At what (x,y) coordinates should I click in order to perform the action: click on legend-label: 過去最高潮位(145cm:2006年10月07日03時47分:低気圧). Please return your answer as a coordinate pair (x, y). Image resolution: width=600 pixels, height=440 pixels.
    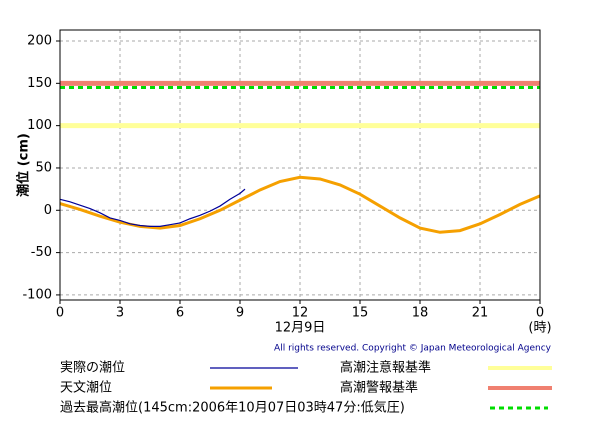
    Looking at the image, I should click on (232, 408).